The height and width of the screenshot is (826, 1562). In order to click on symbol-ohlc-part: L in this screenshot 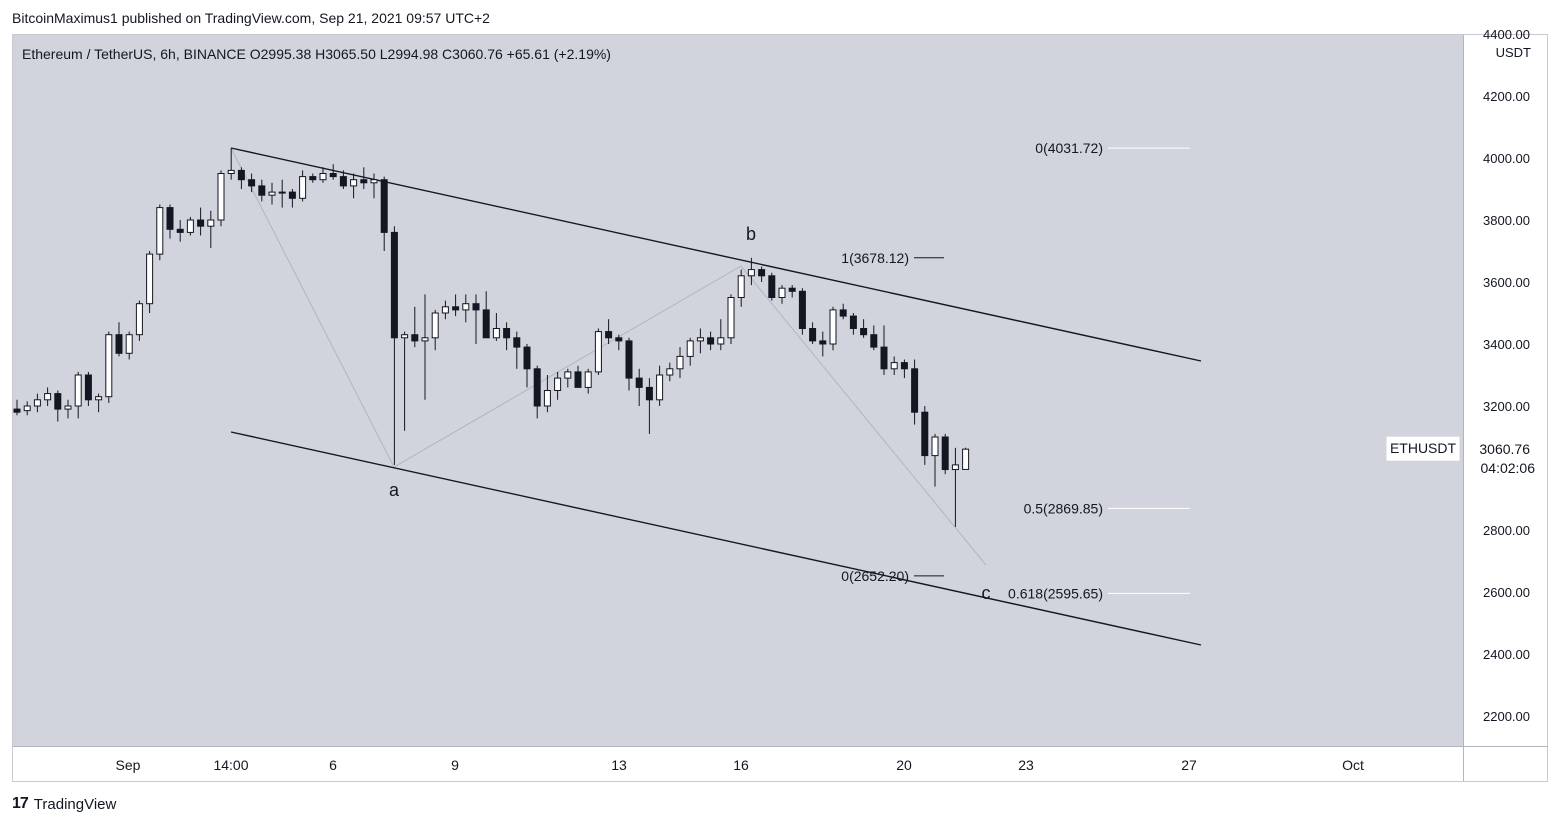, I will do `click(384, 54)`.